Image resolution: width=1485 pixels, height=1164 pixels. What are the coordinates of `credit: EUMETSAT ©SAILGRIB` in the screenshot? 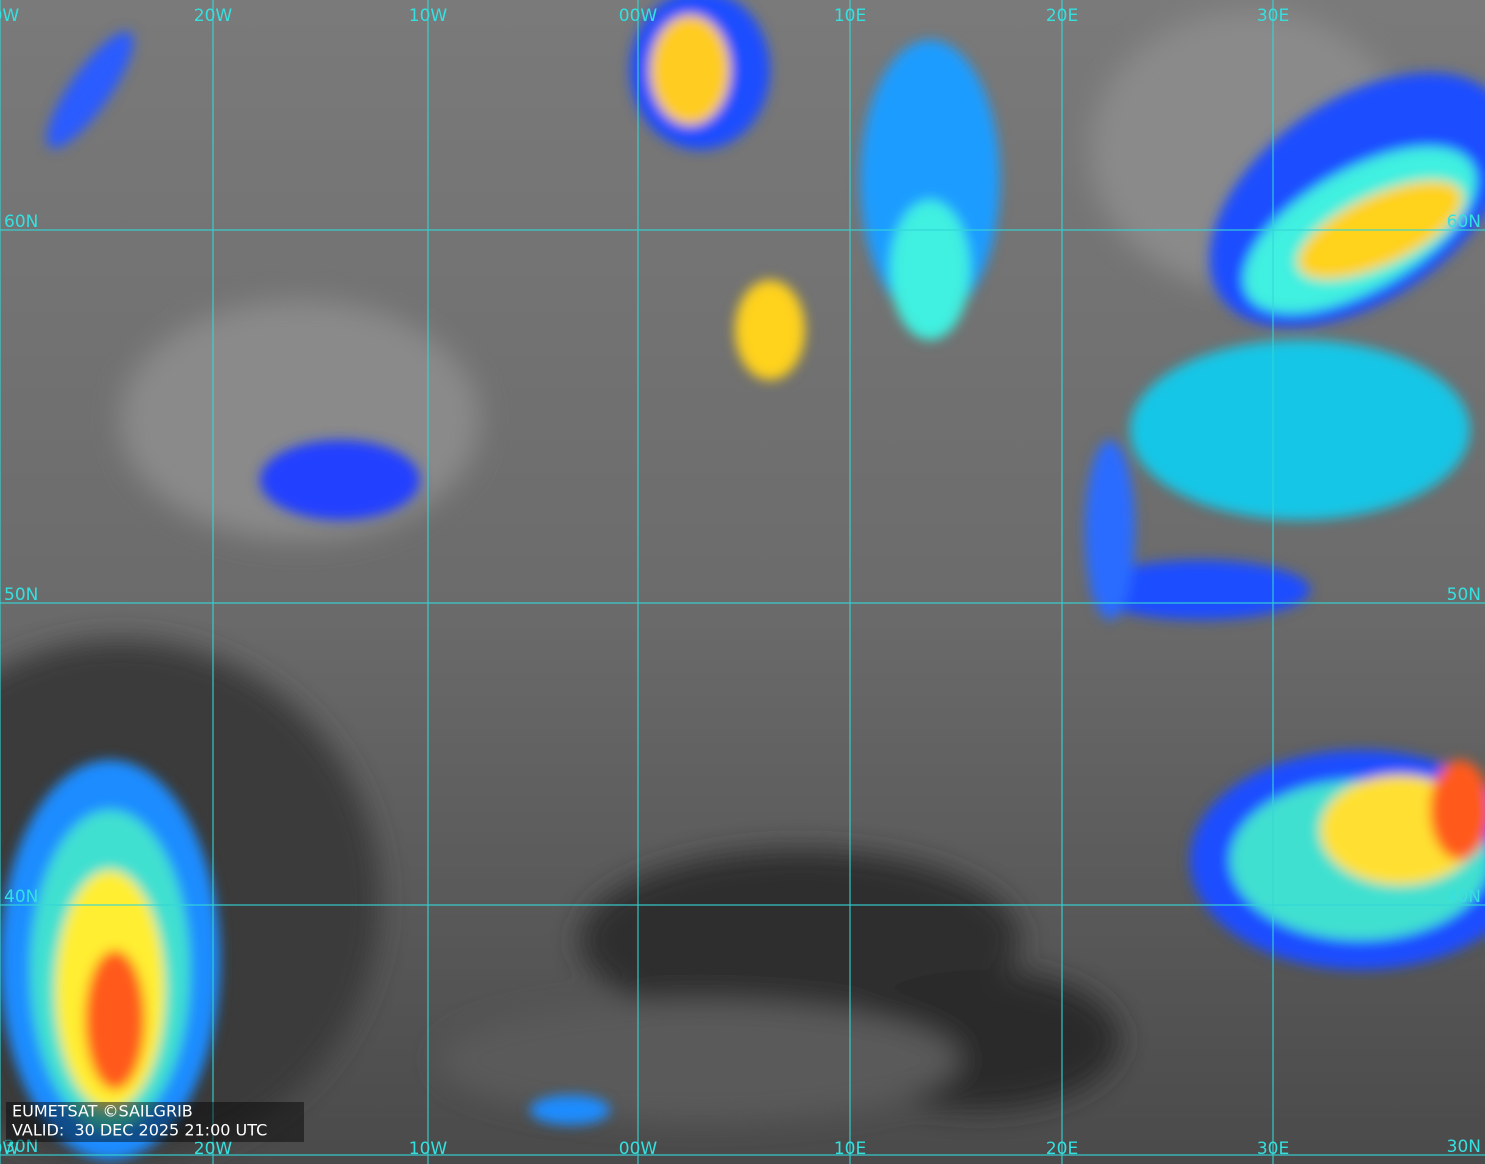 It's located at (102, 1111).